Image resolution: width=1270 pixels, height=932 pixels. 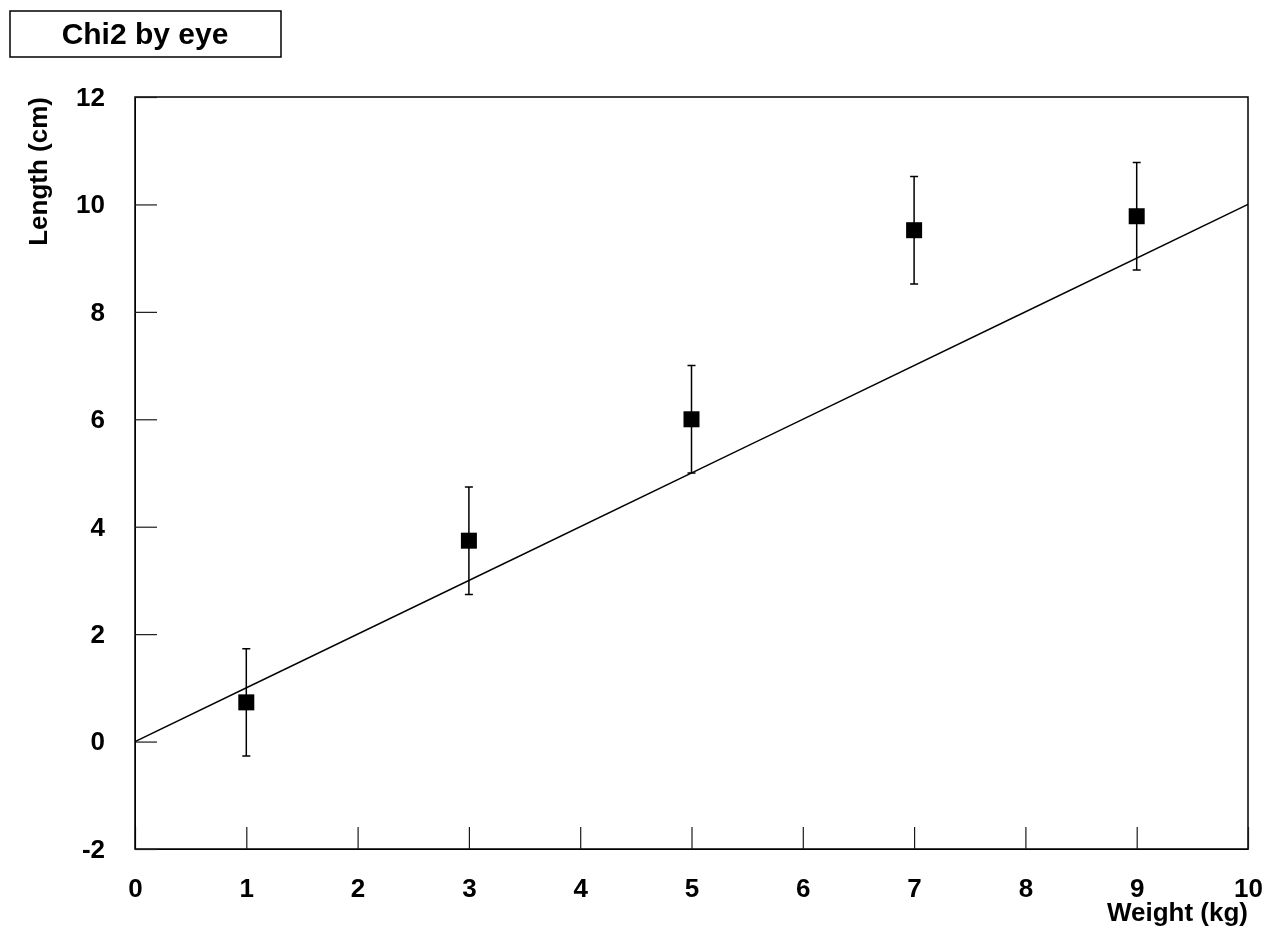 I want to click on axis-tick: 0, so click(x=124, y=741).